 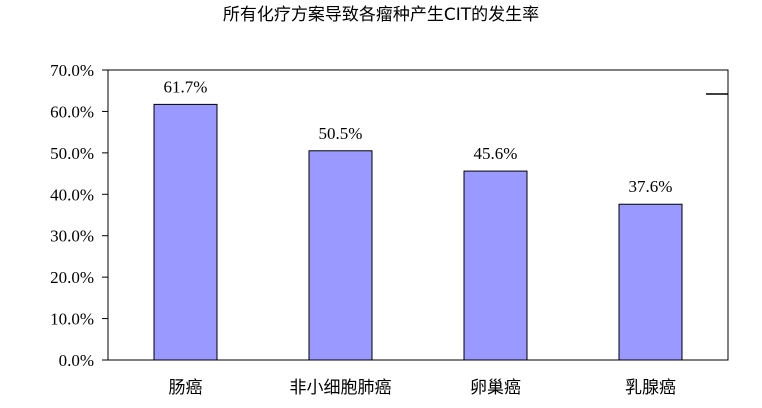 What do you see at coordinates (496, 153) in the screenshot?
I see `data-label: 45.6%` at bounding box center [496, 153].